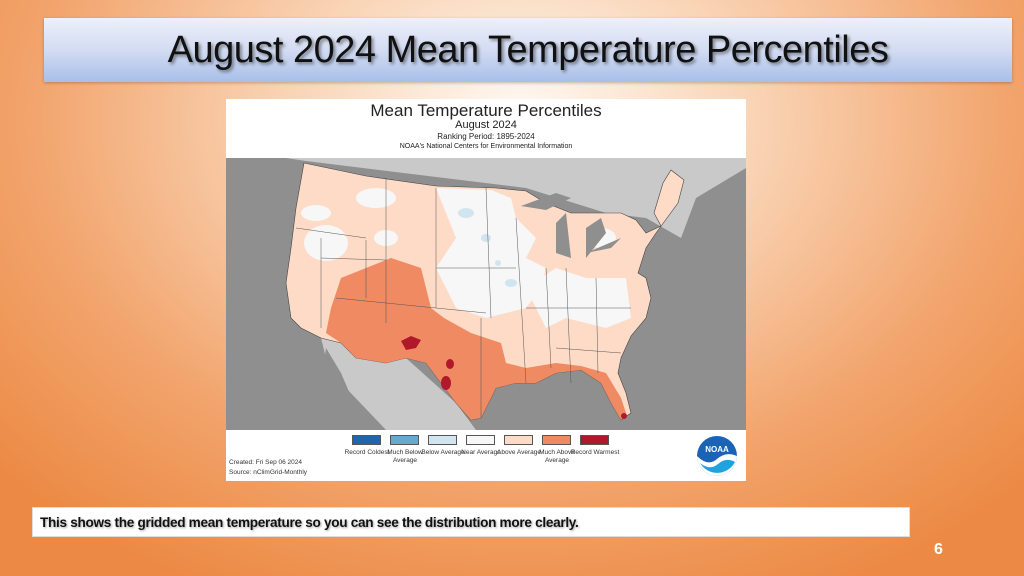 Image resolution: width=1024 pixels, height=576 pixels. Describe the element at coordinates (367, 452) in the screenshot. I see `legend-label: Record Coldest` at that location.